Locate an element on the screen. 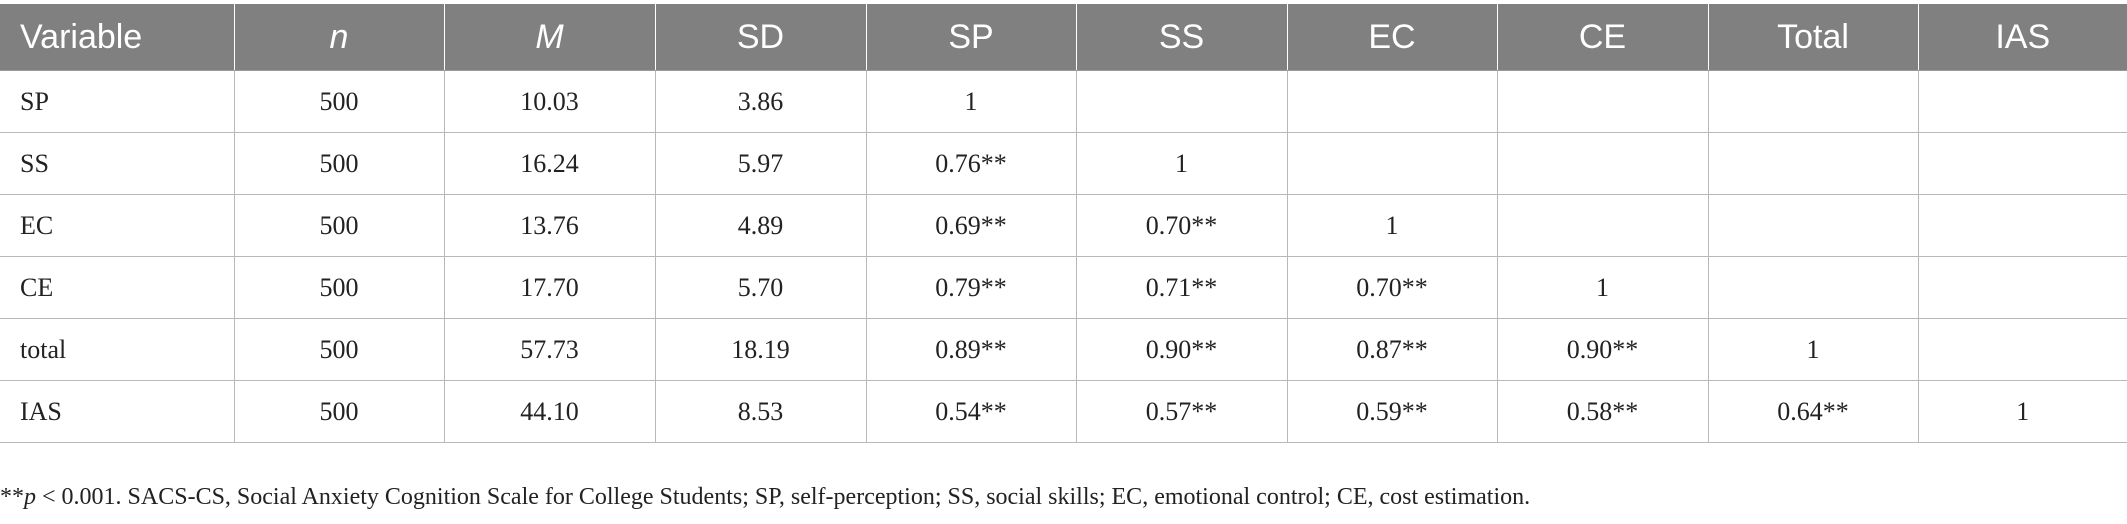 Image resolution: width=2127 pixels, height=524 pixels. table-row: EC 500 13.76 4.89 0.69** 0.70** 1 is located at coordinates (1063, 225).